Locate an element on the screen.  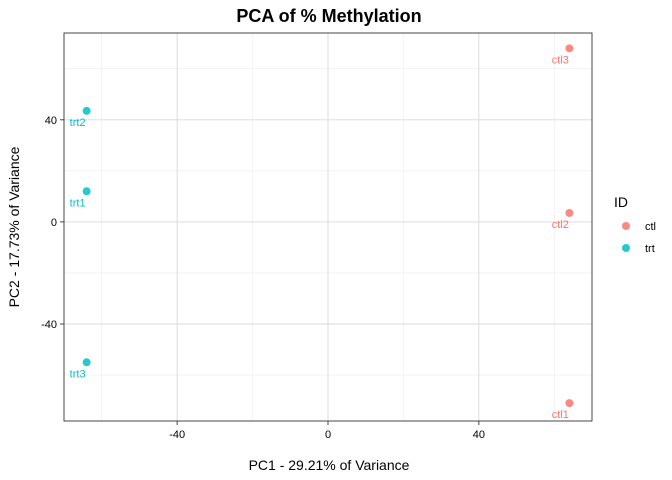
x-tick-label: 40 is located at coordinates (479, 435).